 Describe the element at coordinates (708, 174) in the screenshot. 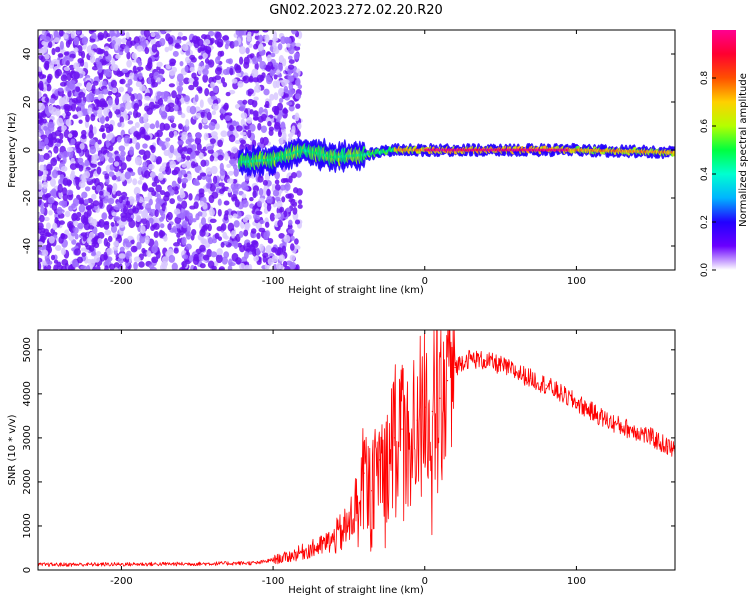

I see `colorbar-ticks: 0.0 0.2 0.4 0.6 0.8` at that location.